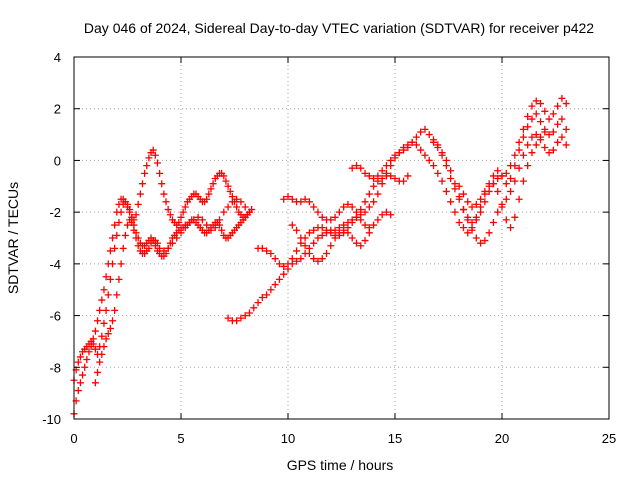 This screenshot has height=480, width=640. Describe the element at coordinates (73, 438) in the screenshot. I see `x-tick-label: 0` at that location.